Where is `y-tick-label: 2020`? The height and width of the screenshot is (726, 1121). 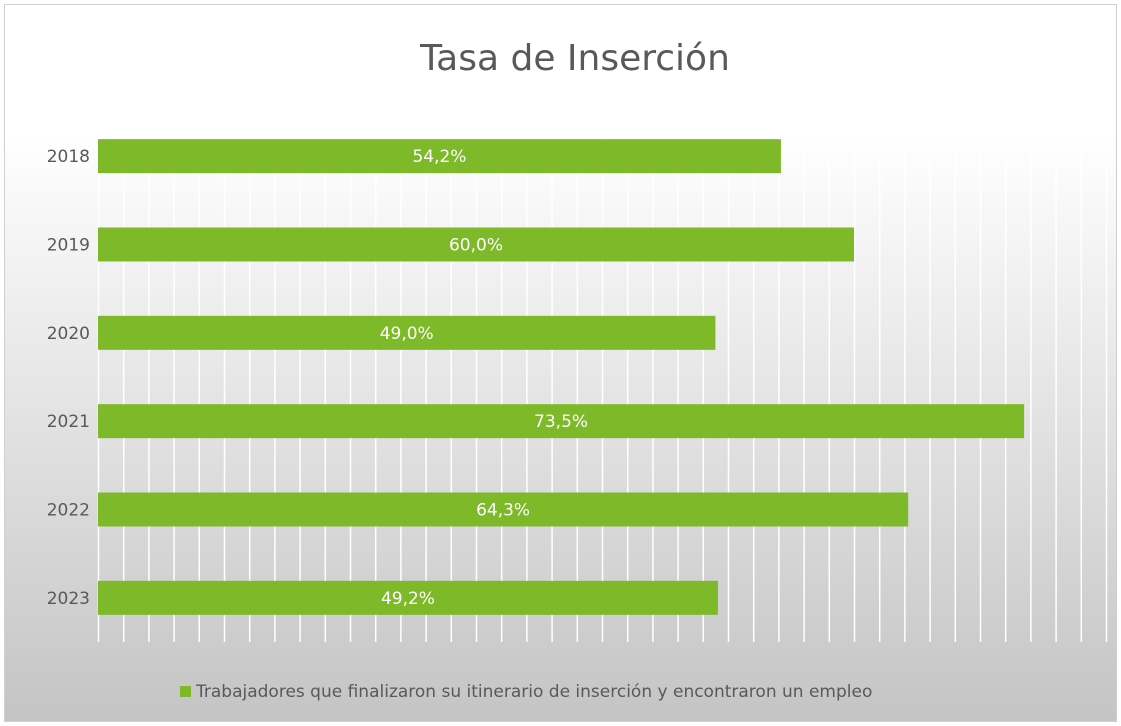
y-tick-label: 2020 is located at coordinates (68, 334).